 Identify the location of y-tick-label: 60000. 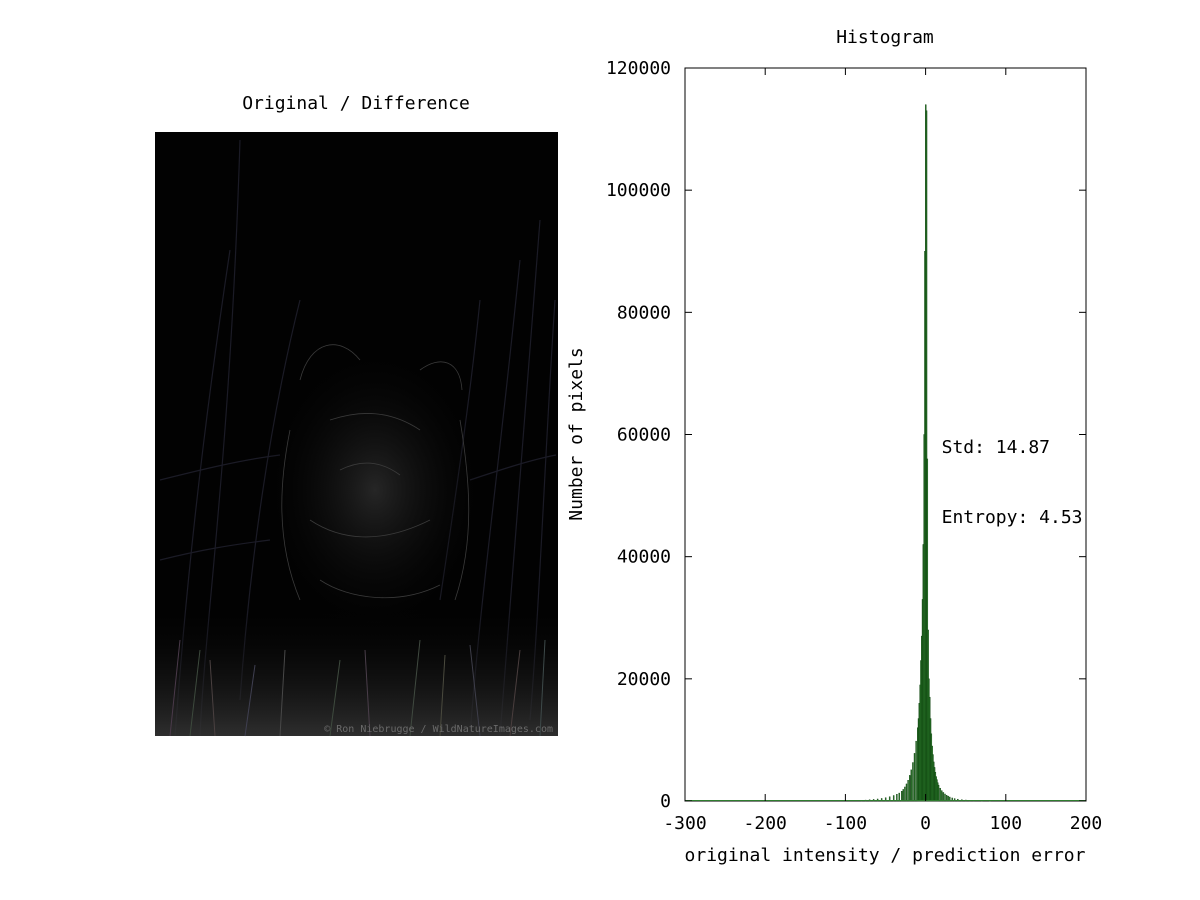
(644, 435).